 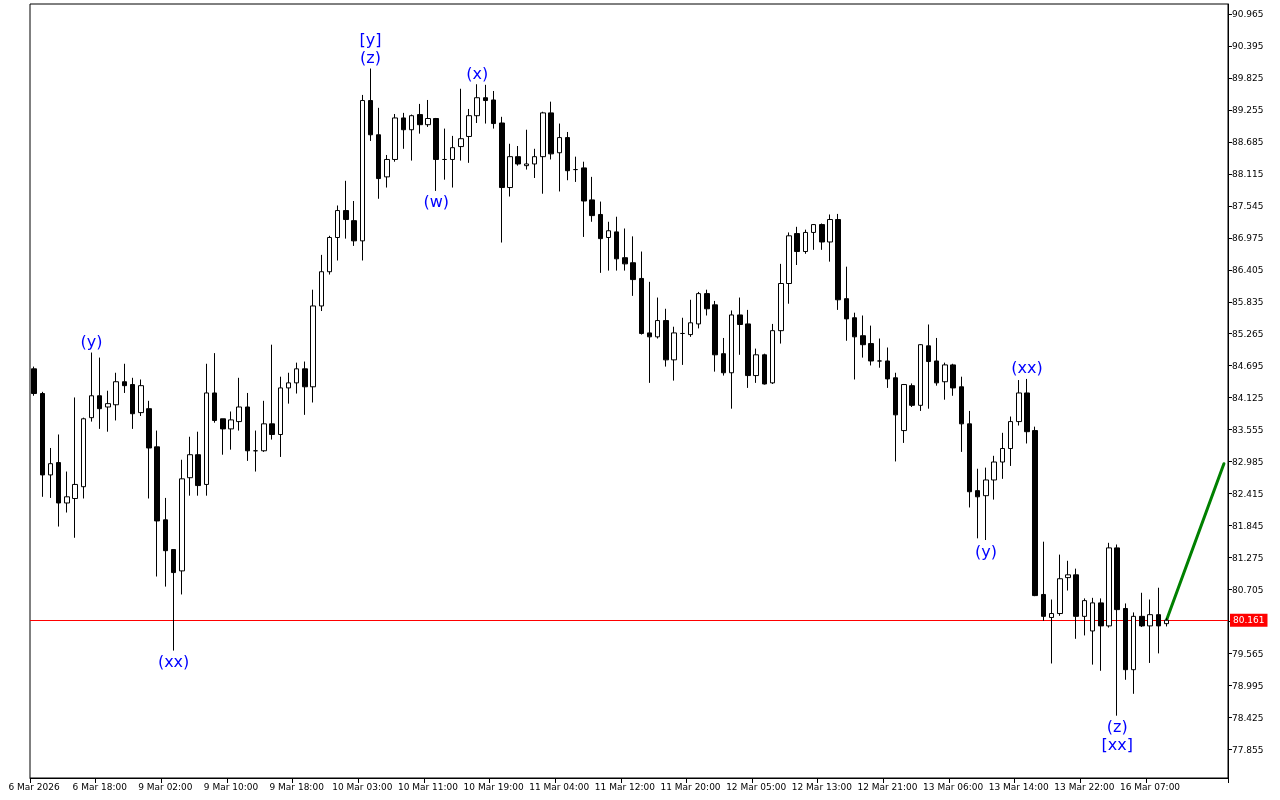 I want to click on x-tick-label: 12 Mar 21:00, so click(x=887, y=786).